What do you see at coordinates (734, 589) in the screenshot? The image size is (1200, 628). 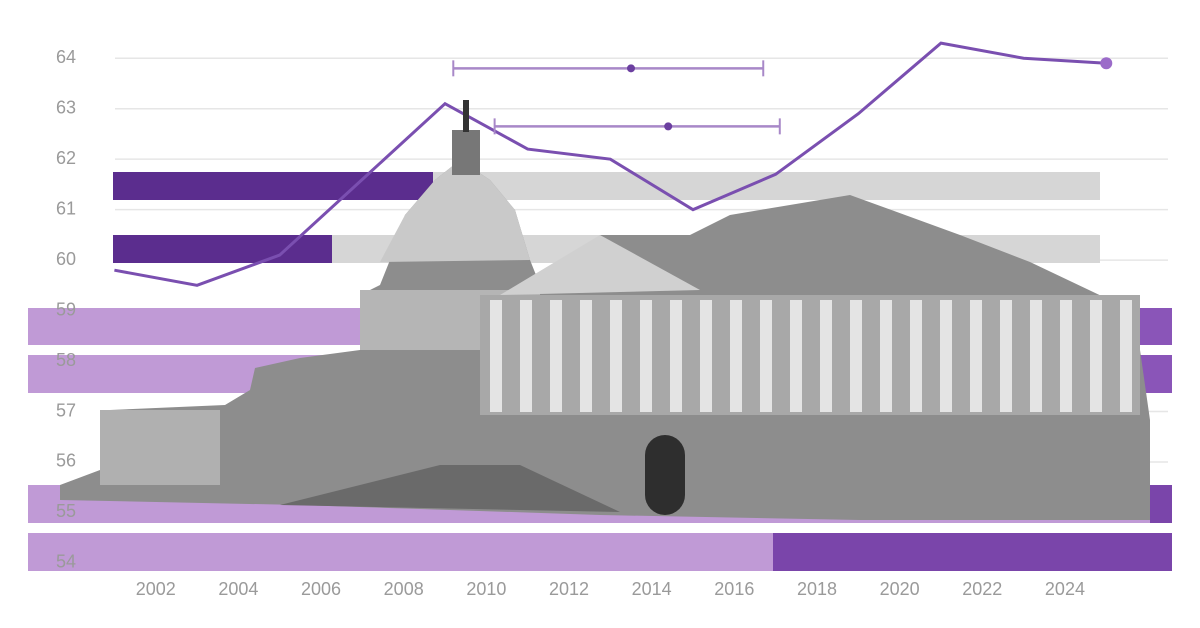 I see `x-tick-label: 2016` at bounding box center [734, 589].